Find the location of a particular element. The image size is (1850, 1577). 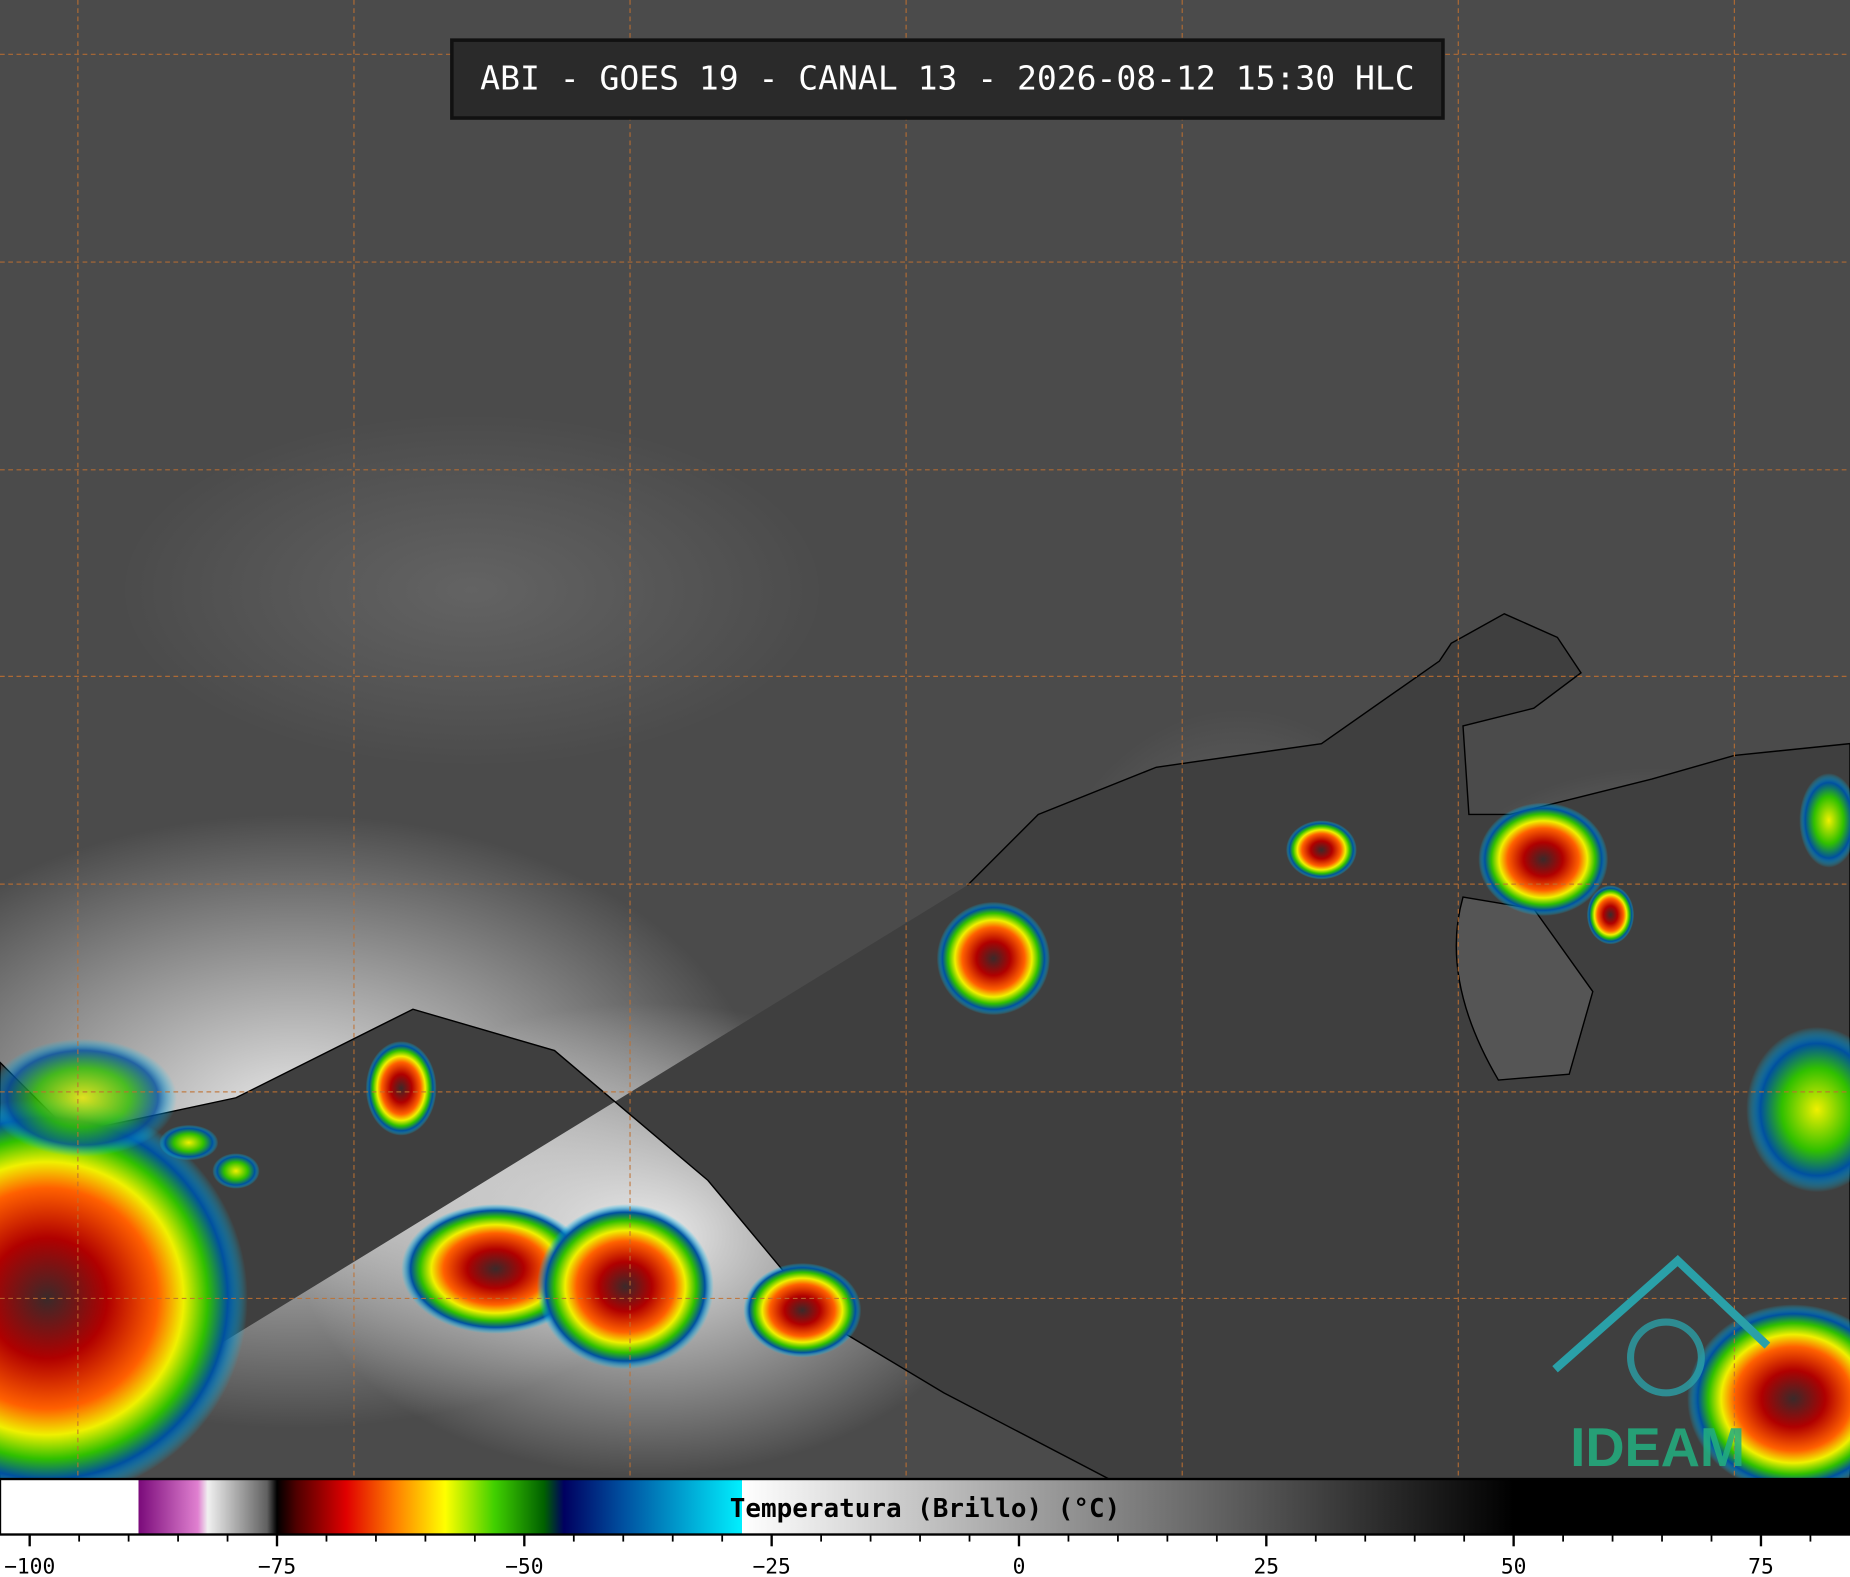

tick-label: 25 is located at coordinates (1267, 1565).